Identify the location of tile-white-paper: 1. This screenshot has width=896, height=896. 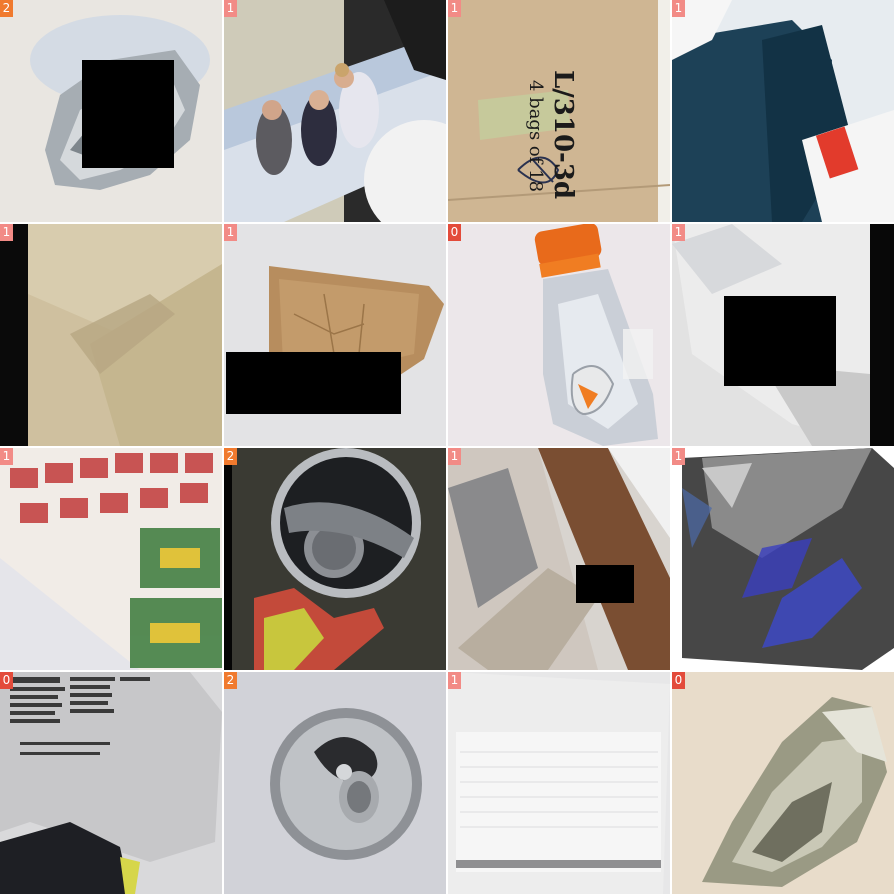
(559, 783).